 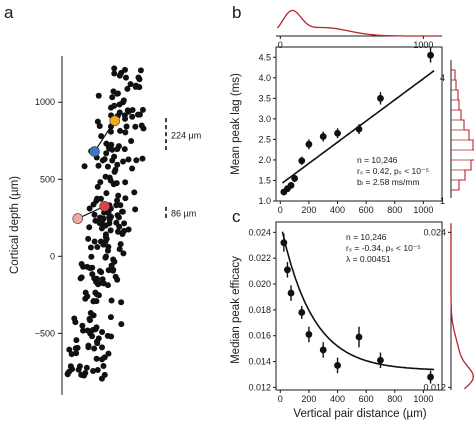 What do you see at coordinates (45, 102) in the screenshot?
I see `panel-a-y-tick-label: 1000` at bounding box center [45, 102].